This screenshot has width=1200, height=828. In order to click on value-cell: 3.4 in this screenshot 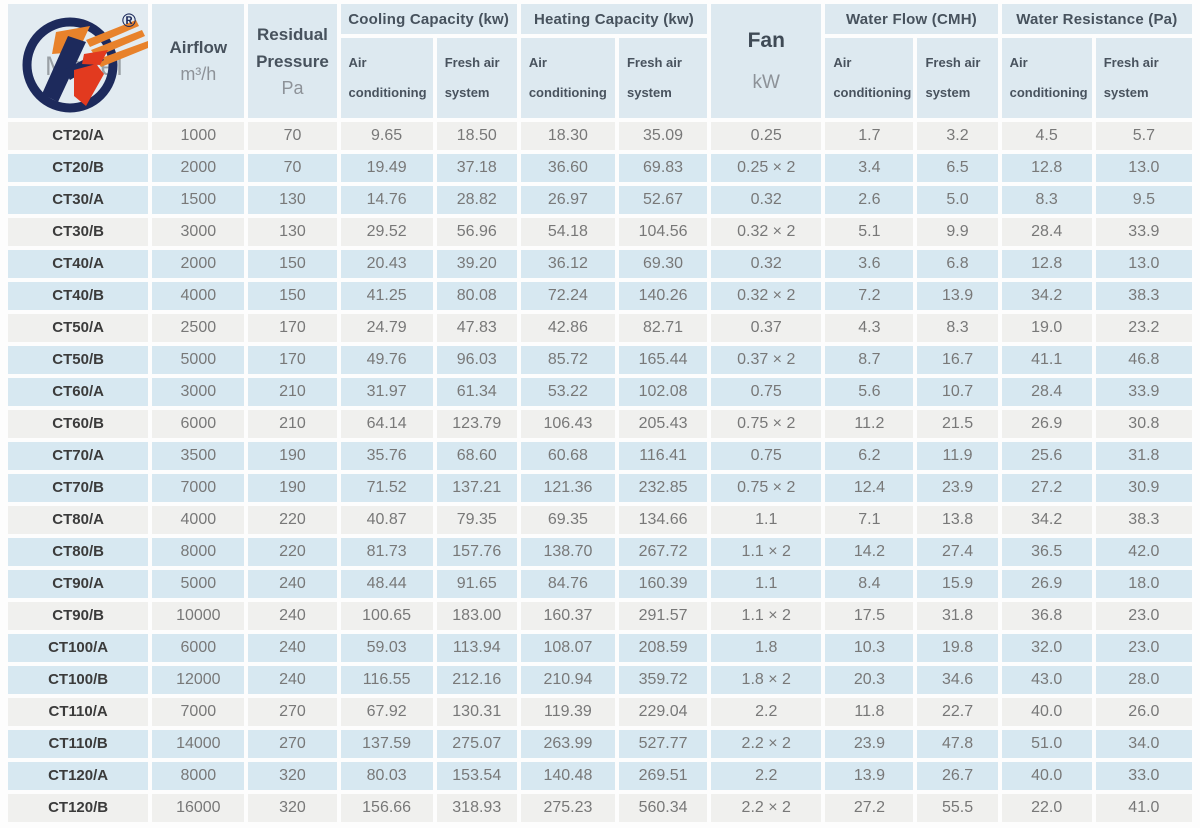, I will do `click(869, 168)`.